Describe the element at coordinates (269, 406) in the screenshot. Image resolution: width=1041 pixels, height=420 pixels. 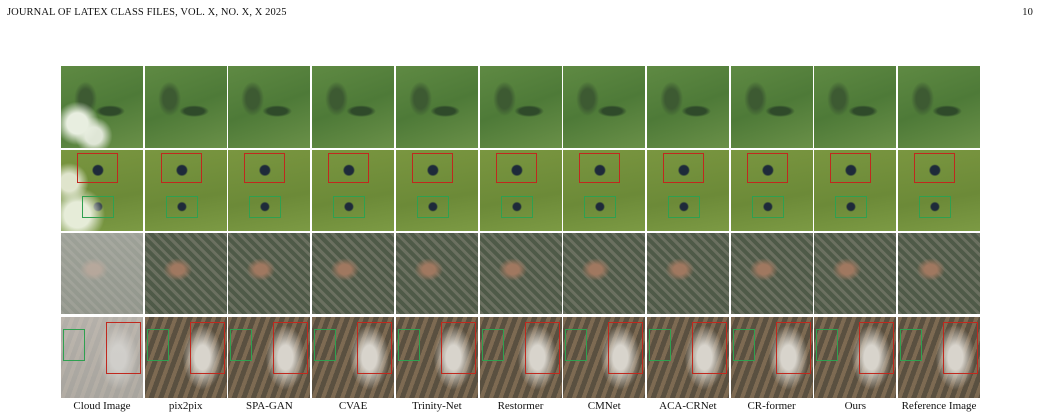
I see `column-label: SPA-GAN` at that location.